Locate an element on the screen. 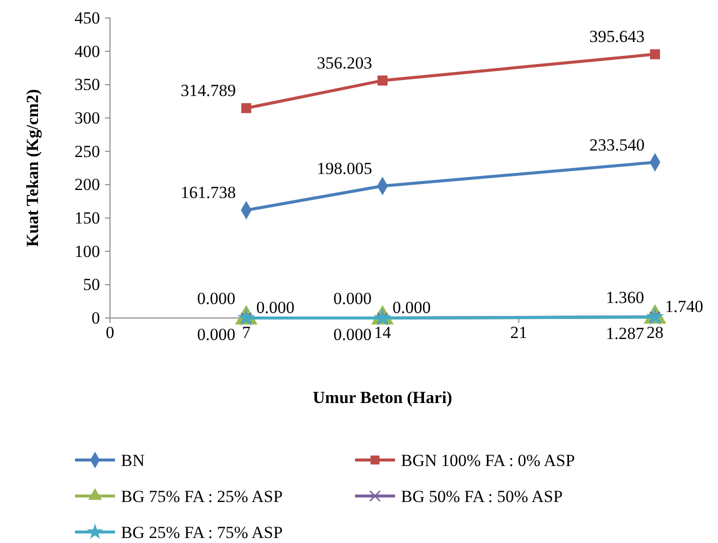  data-label: 198.005 is located at coordinates (344, 168).